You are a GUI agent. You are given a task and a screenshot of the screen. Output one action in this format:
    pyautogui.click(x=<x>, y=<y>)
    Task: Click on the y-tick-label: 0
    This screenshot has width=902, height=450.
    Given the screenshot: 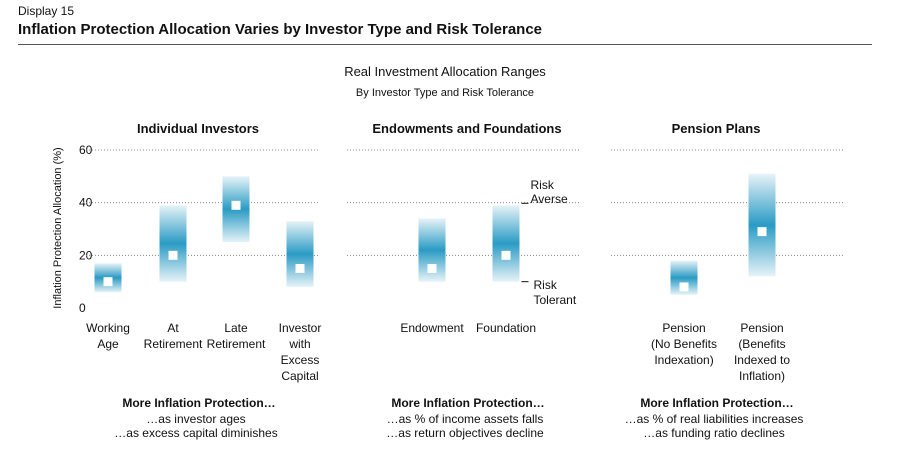 What is the action you would take?
    pyautogui.click(x=82, y=308)
    